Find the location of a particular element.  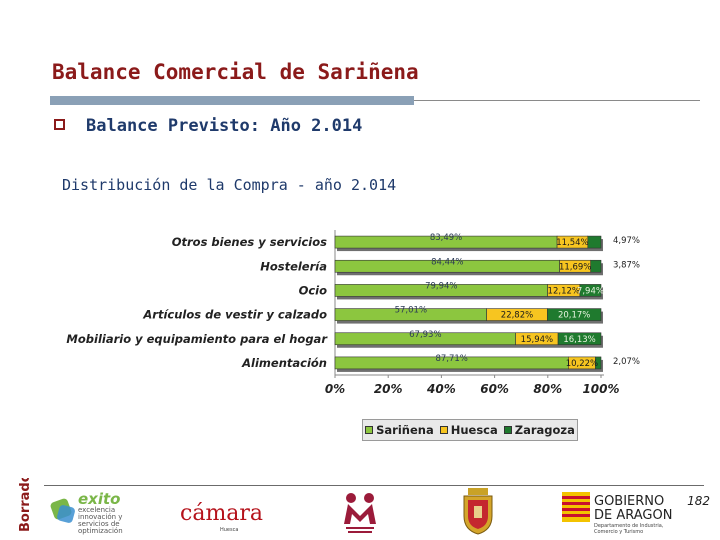

data-label-huesca: 22,82% is located at coordinates (517, 316).